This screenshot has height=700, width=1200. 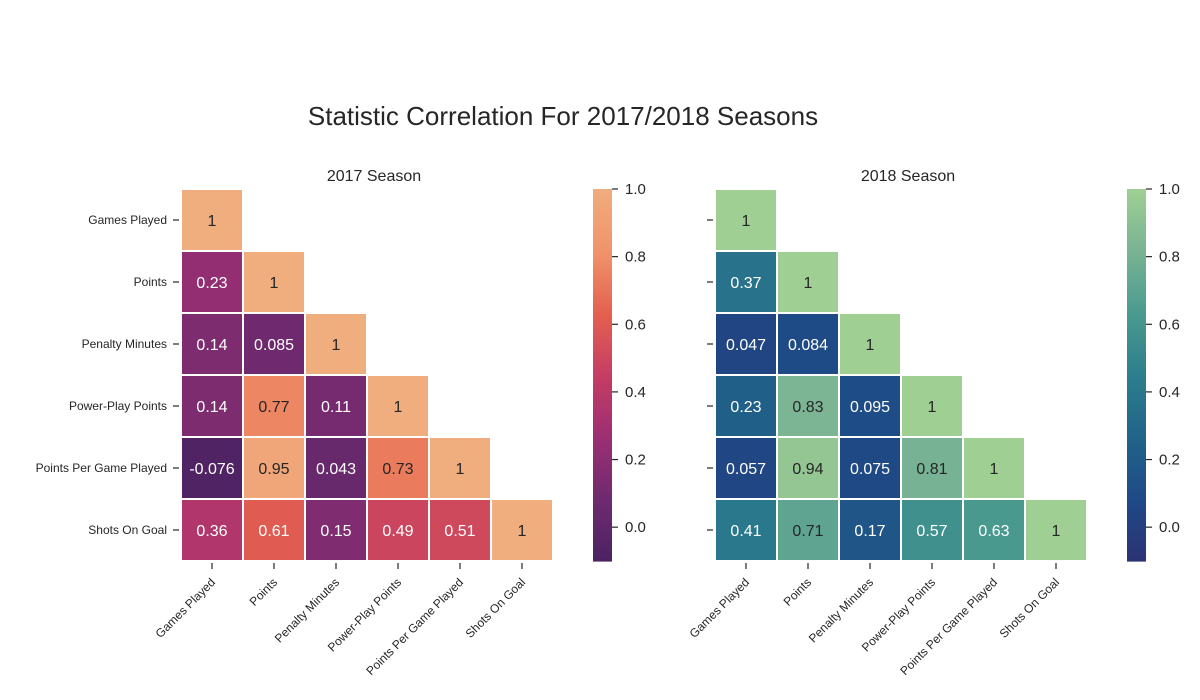 I want to click on y-tick-label: Points, so click(x=150, y=282).